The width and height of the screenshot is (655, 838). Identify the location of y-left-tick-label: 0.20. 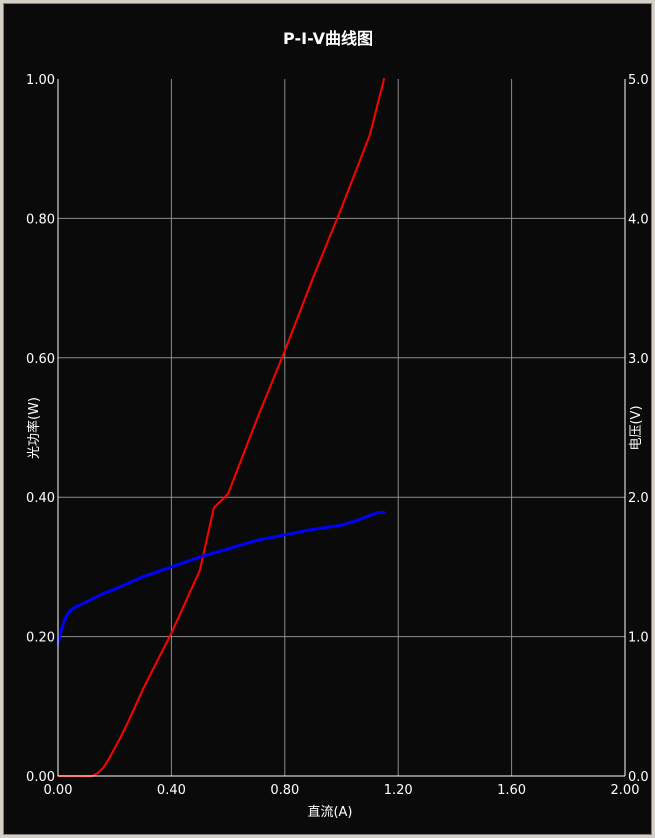
(40, 638).